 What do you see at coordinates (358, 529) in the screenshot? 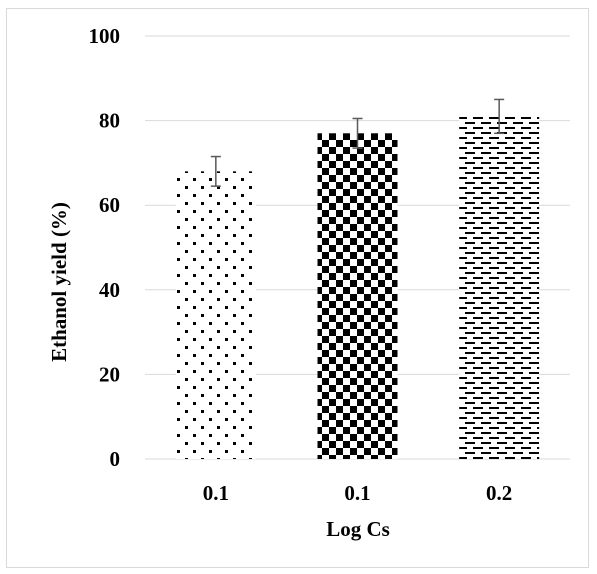
I see `x-axis-title: Log Cs` at bounding box center [358, 529].